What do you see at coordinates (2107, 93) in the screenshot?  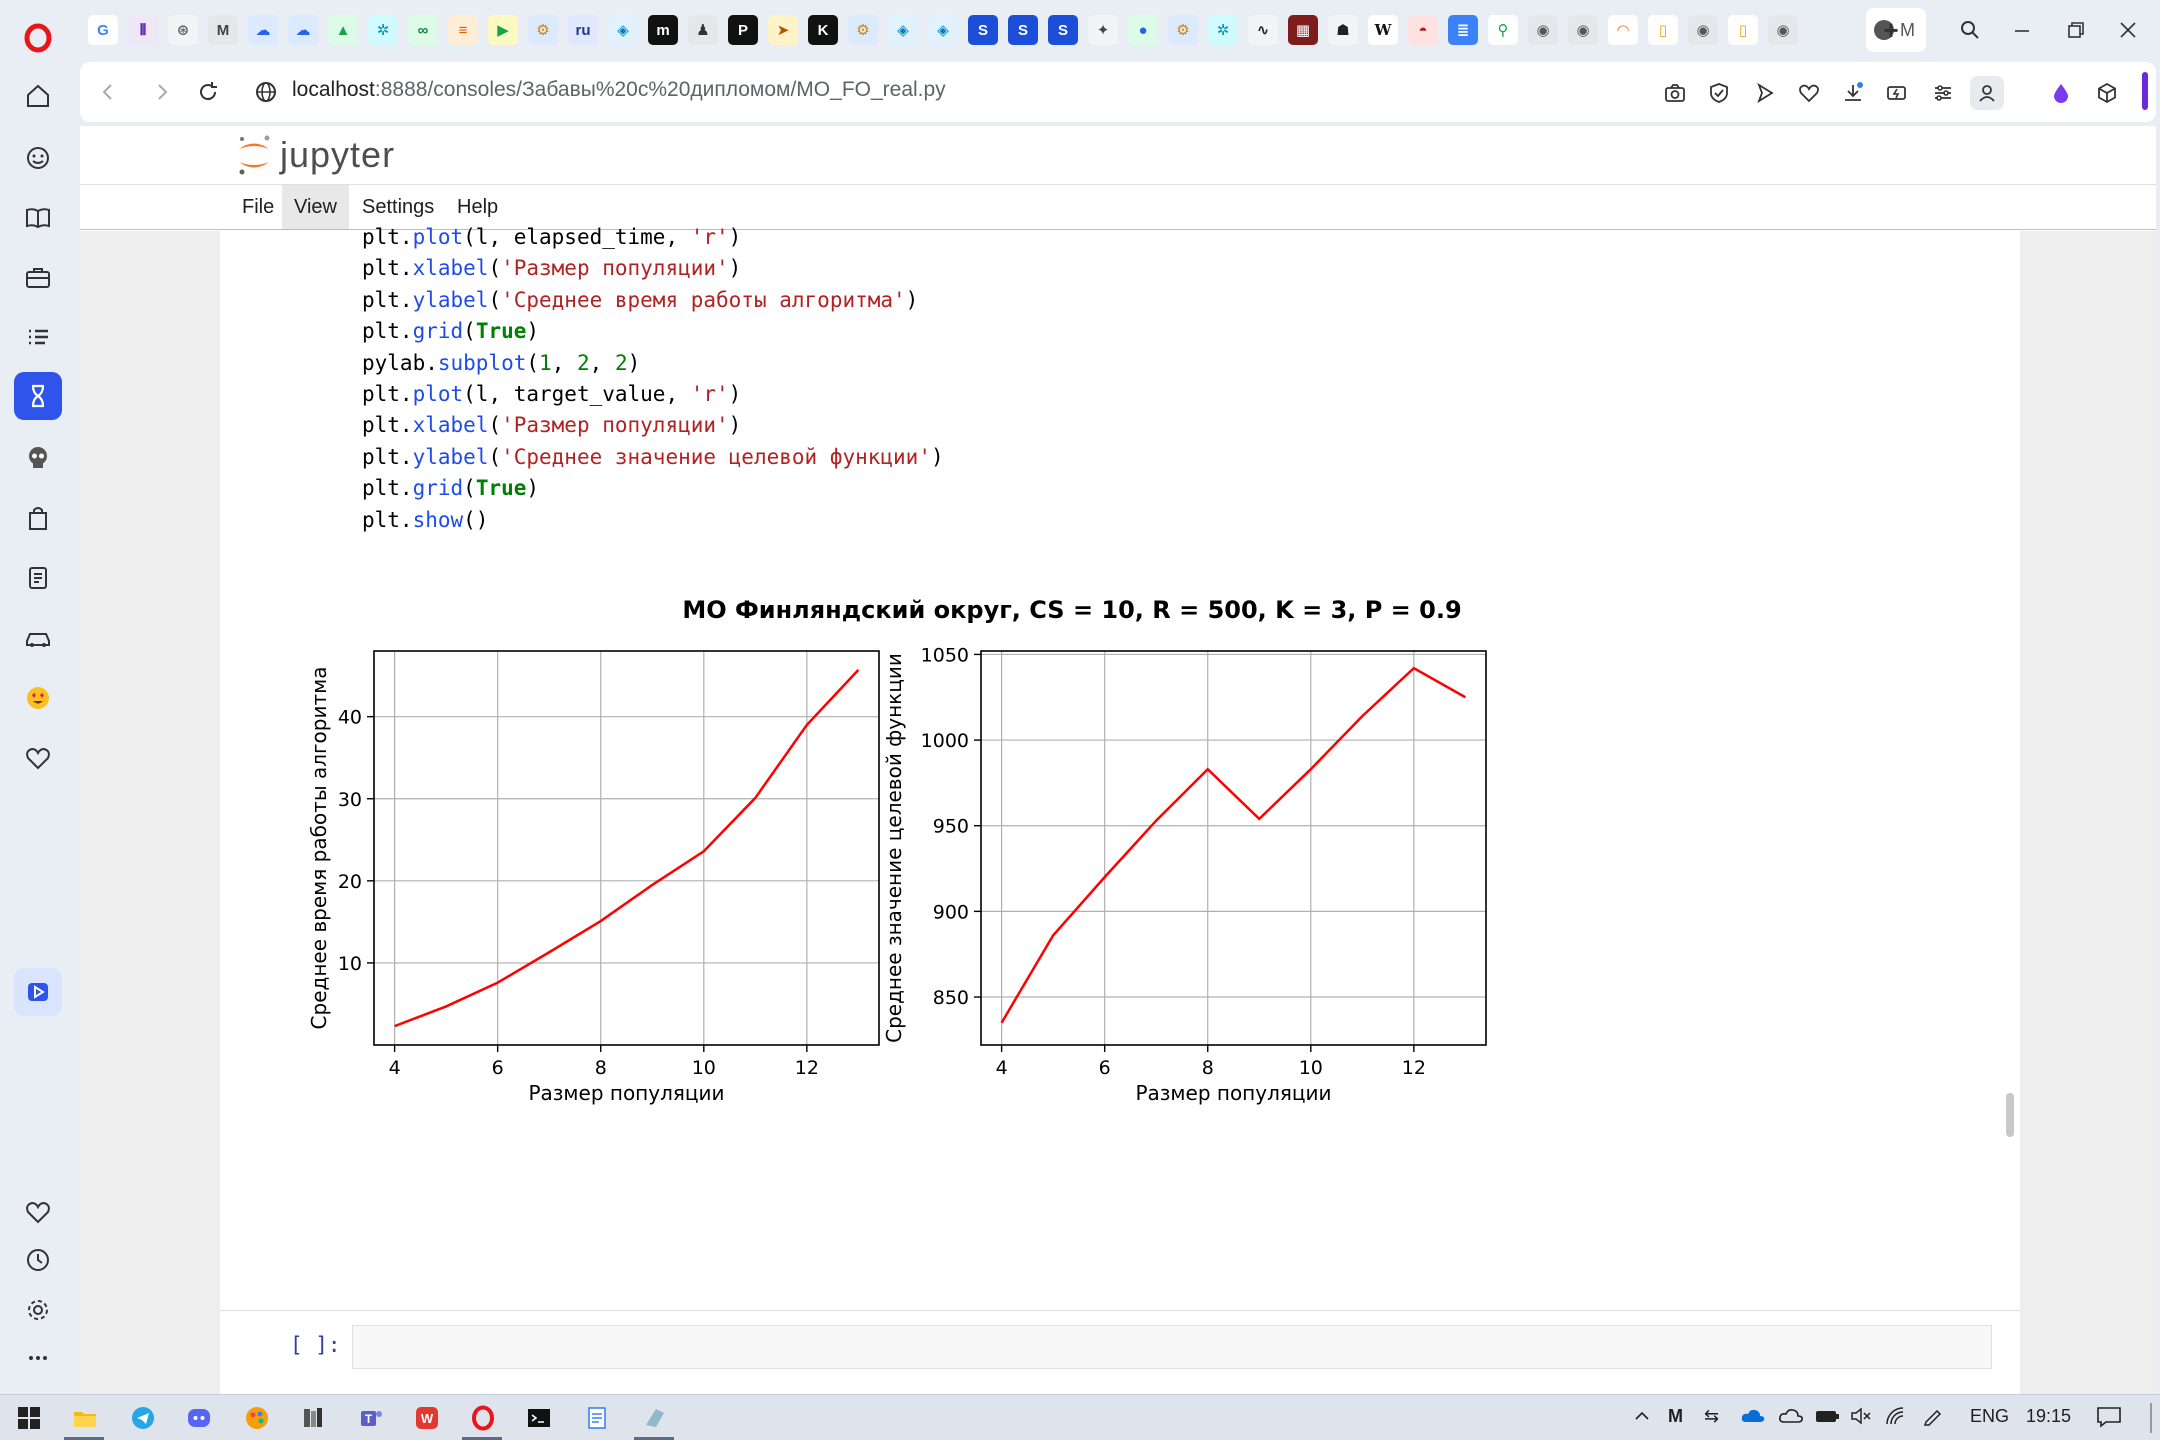 I see `extensions-cube-icon` at bounding box center [2107, 93].